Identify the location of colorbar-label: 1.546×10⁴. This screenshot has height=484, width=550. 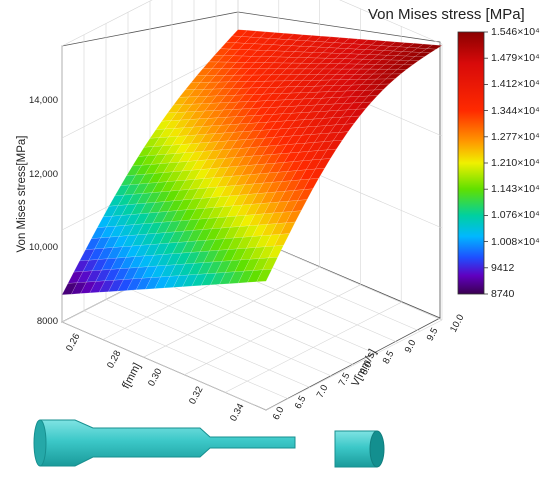
(515, 32).